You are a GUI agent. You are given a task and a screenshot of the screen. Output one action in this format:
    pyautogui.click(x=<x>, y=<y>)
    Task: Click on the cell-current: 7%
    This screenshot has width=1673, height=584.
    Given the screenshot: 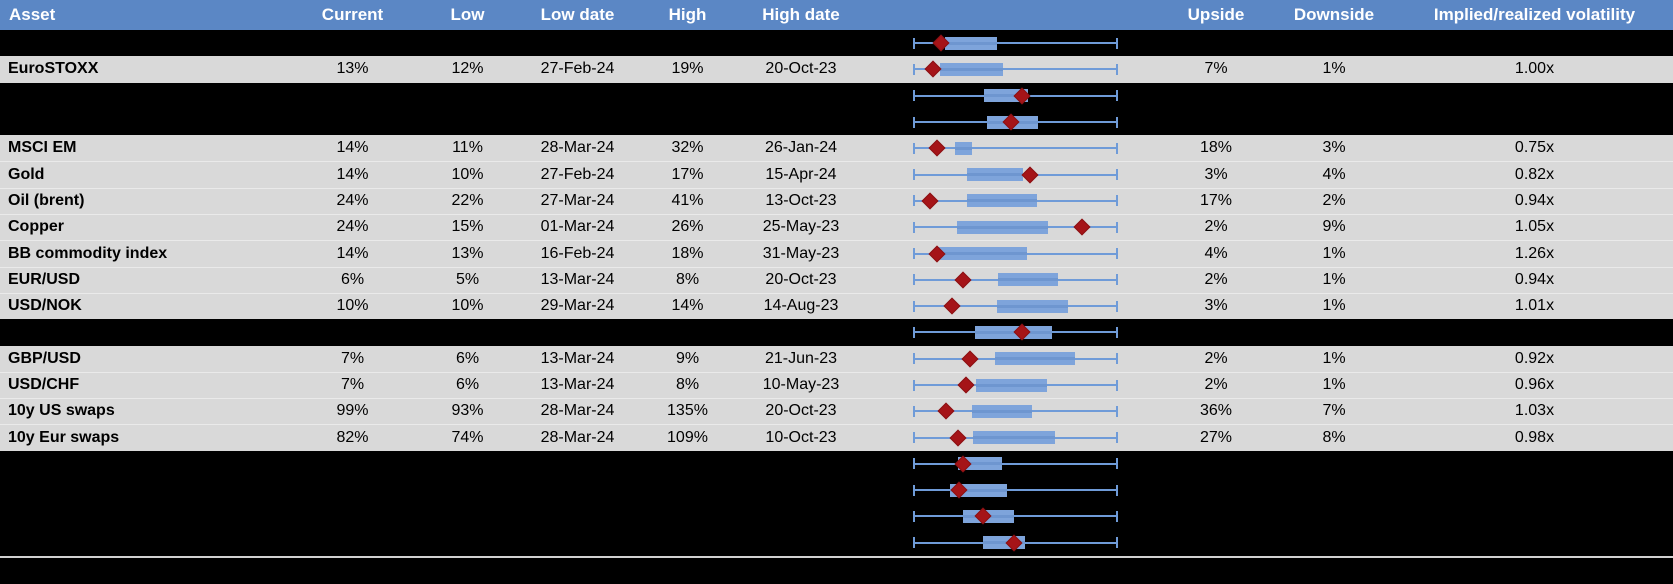 What is the action you would take?
    pyautogui.click(x=352, y=384)
    